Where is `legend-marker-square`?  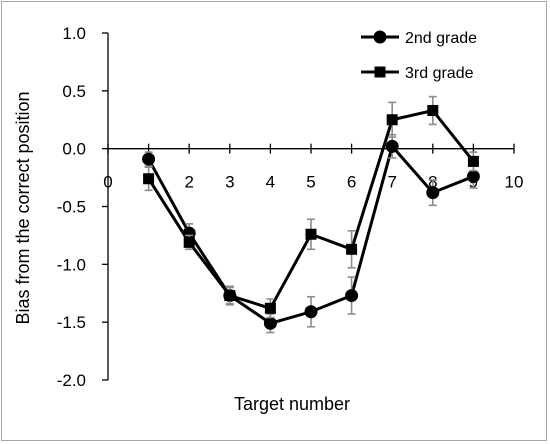 legend-marker-square is located at coordinates (380, 72).